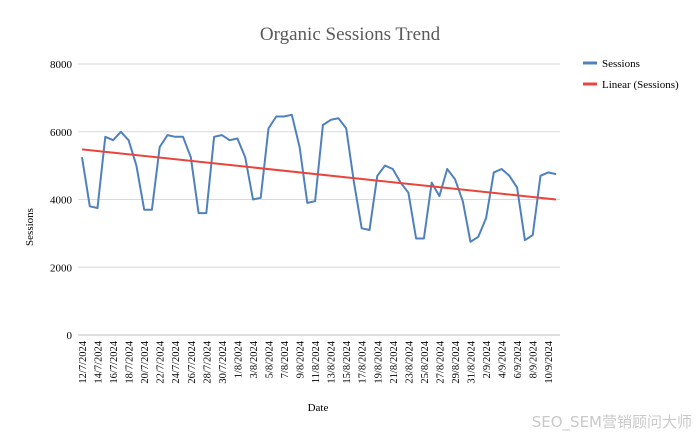 The width and height of the screenshot is (700, 436). What do you see at coordinates (549, 361) in the screenshot?
I see `x-tick-label: 10/9/2024` at bounding box center [549, 361].